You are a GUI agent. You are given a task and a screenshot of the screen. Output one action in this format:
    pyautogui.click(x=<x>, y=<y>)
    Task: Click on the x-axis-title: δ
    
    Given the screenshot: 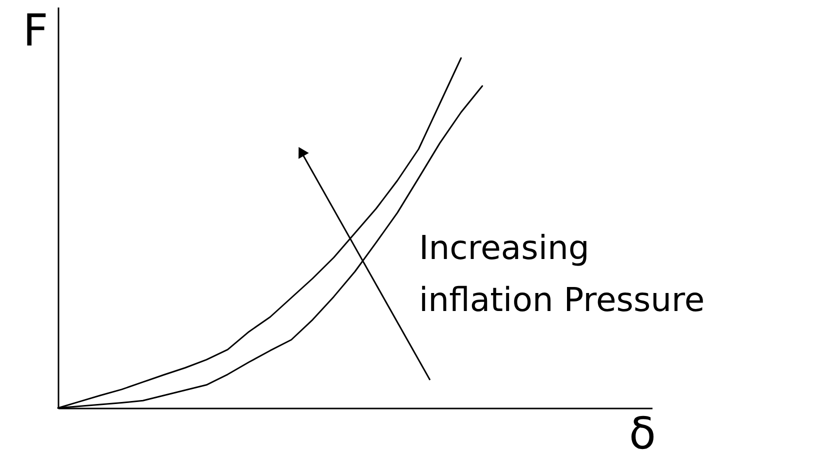 What is the action you would take?
    pyautogui.click(x=642, y=434)
    